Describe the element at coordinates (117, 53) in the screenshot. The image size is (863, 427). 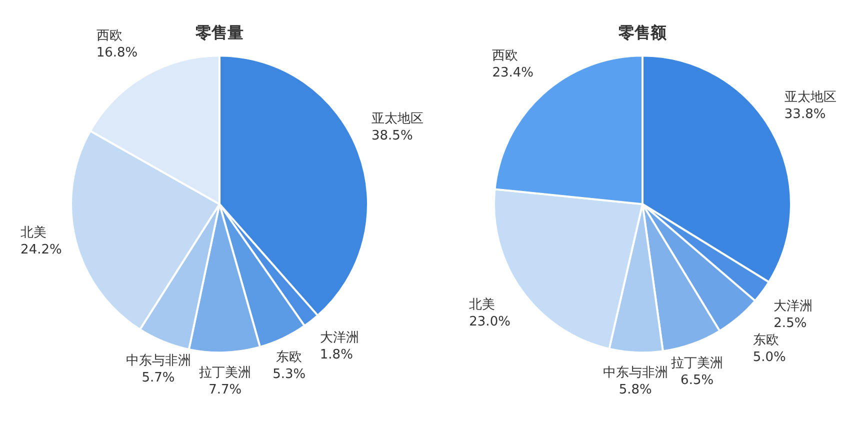
I see `data-label: 16.8%` at that location.